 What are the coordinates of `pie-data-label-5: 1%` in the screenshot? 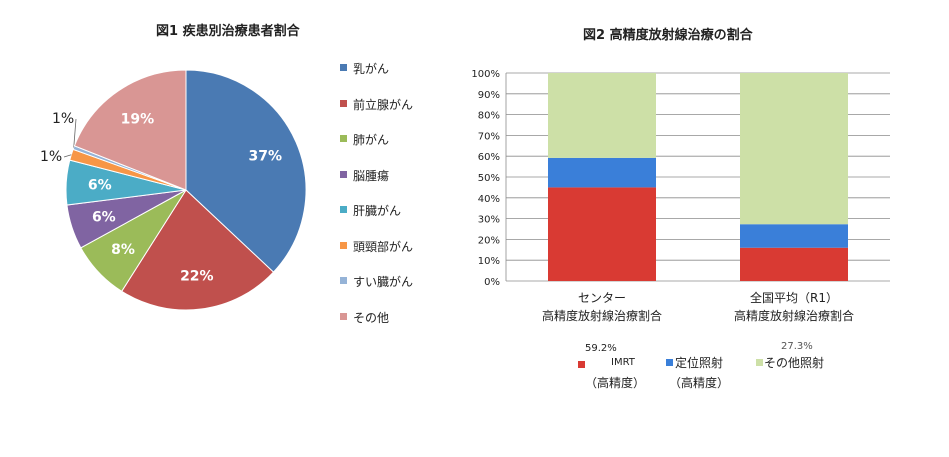 It's located at (51, 157).